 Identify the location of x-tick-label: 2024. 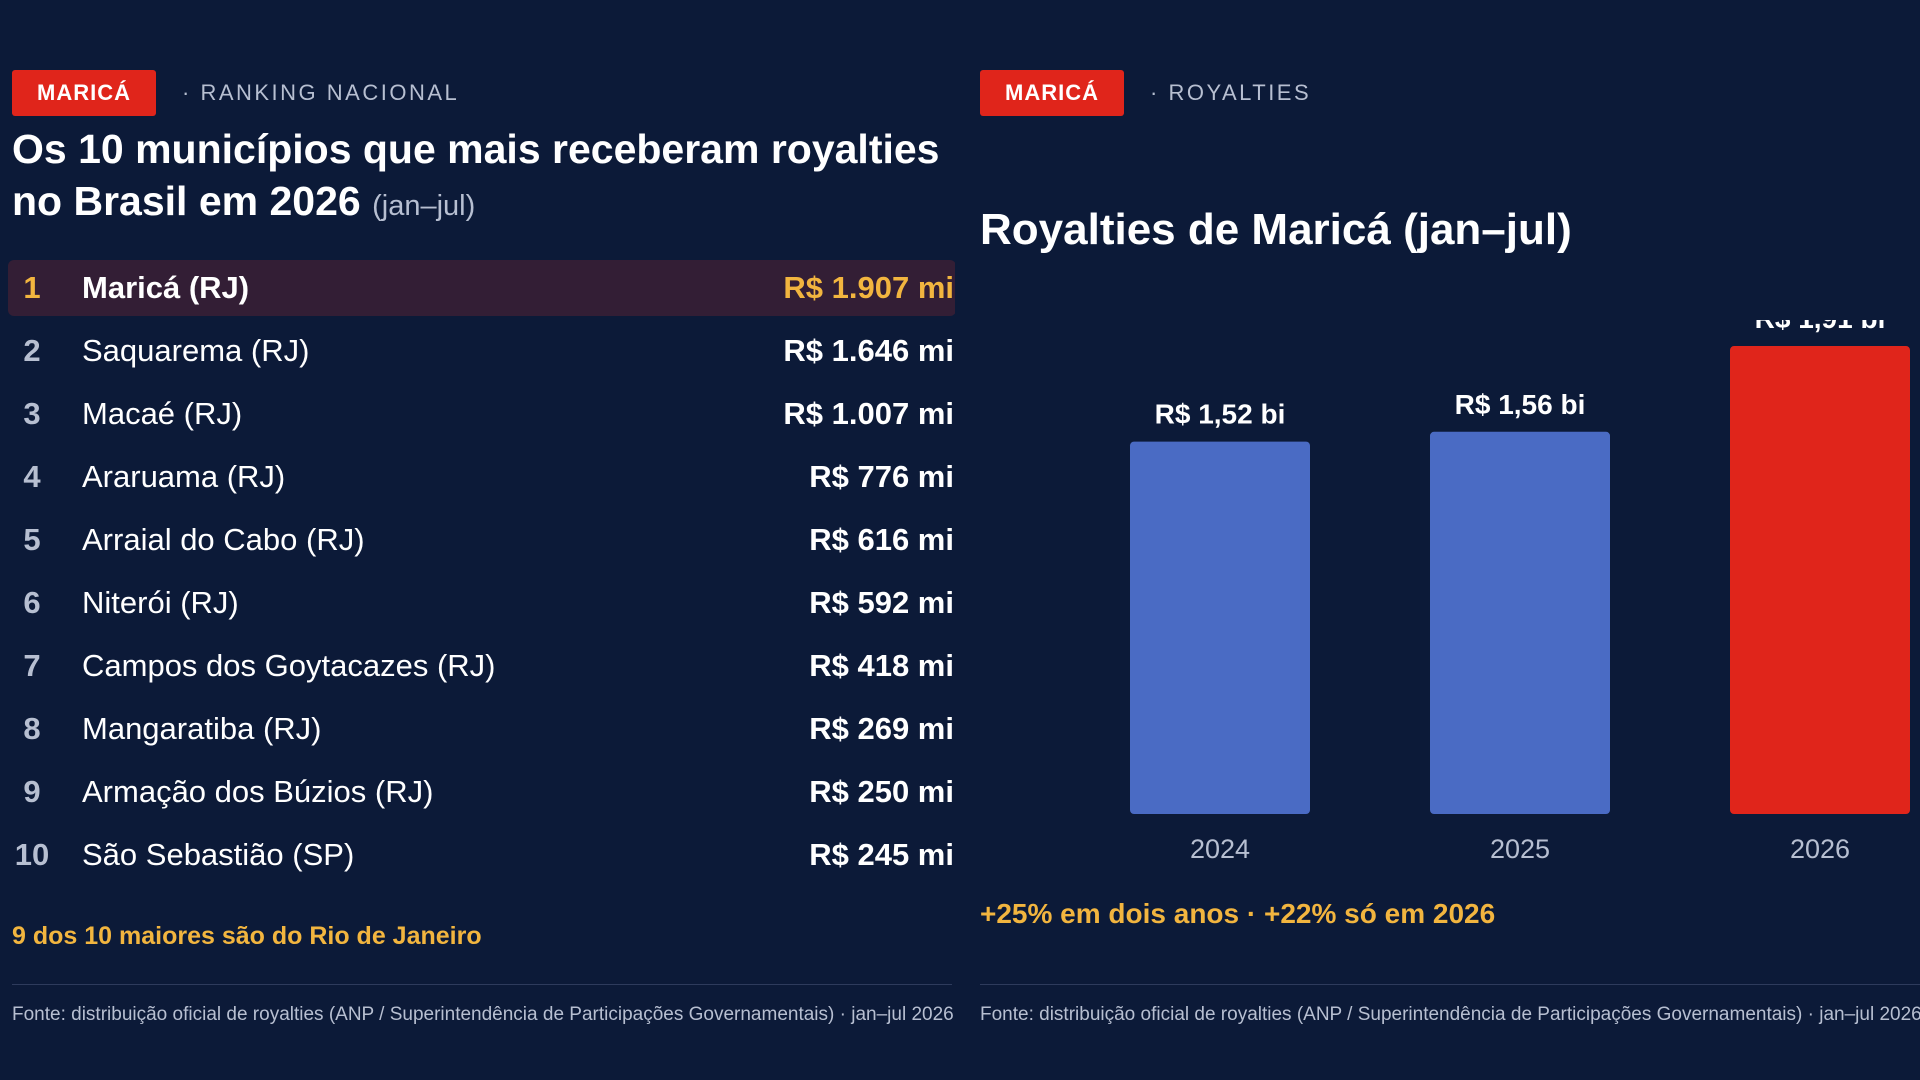
(1220, 849).